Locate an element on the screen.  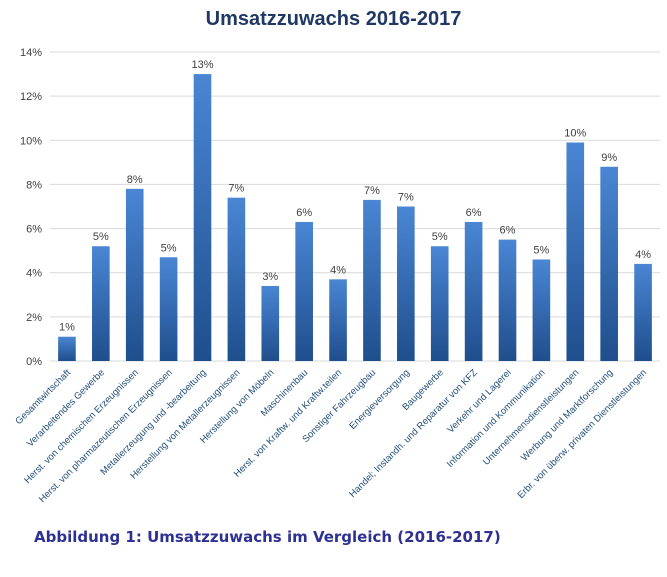
x-tick-label: Gesamtwirtschaft is located at coordinates (43, 397).